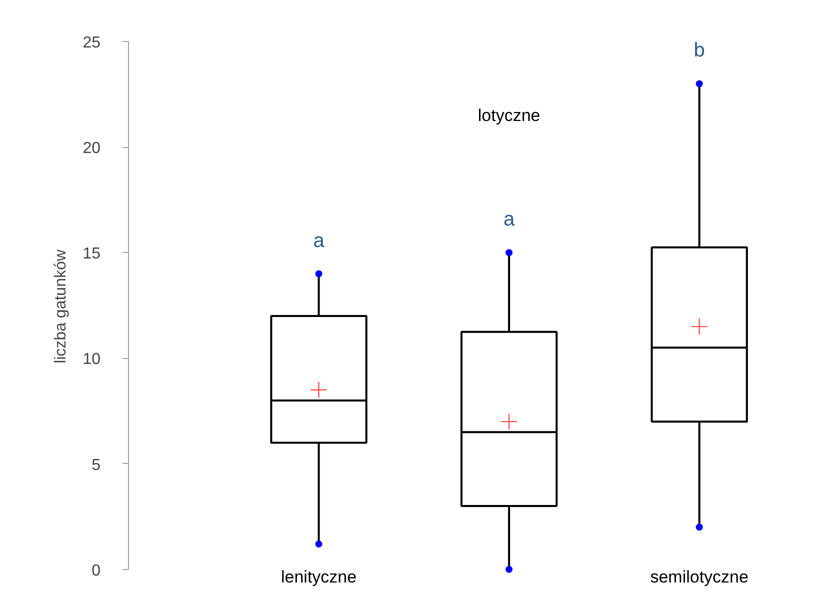 Image resolution: width=813 pixels, height=592 pixels. What do you see at coordinates (699, 51) in the screenshot?
I see `annotation: b` at bounding box center [699, 51].